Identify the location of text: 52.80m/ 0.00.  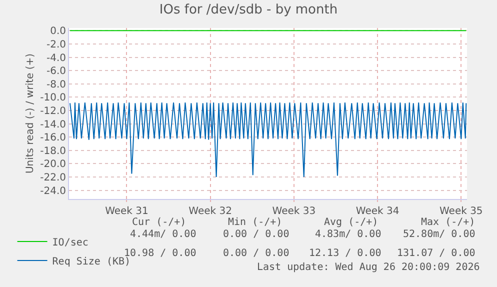
(439, 234).